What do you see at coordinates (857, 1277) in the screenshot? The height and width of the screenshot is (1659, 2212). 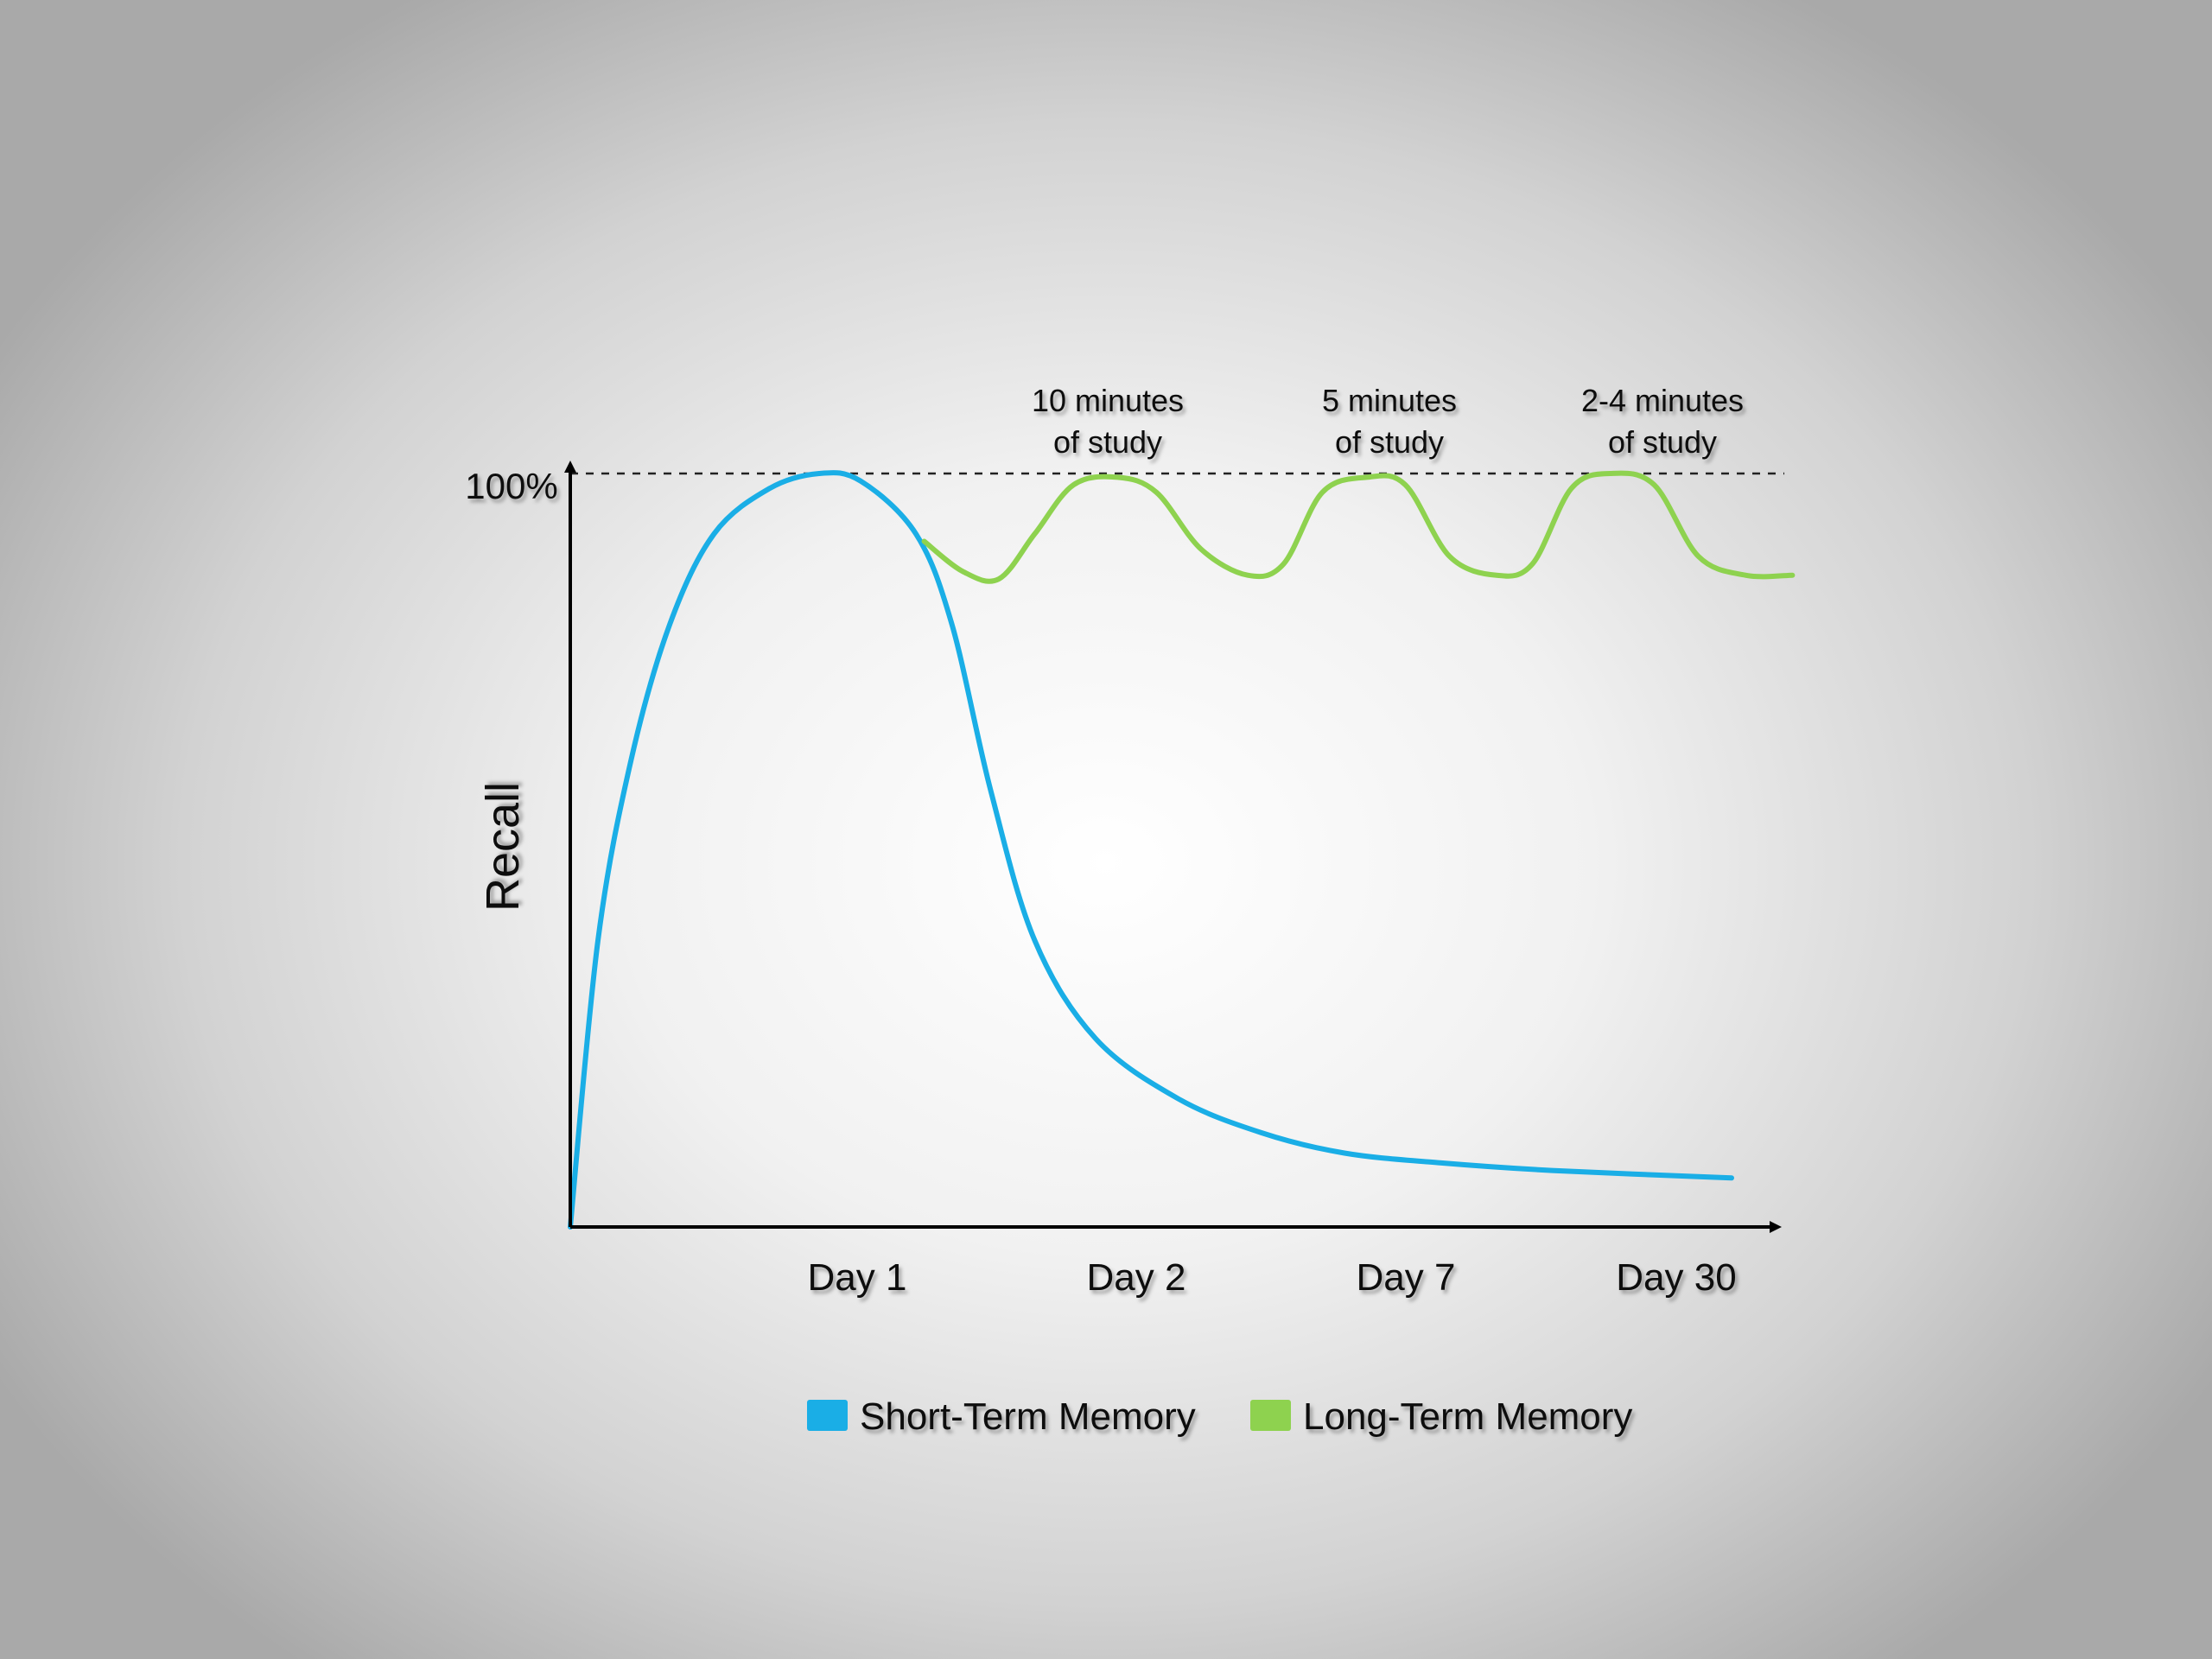 I see `x-tick-label-day-1: Day 1` at bounding box center [857, 1277].